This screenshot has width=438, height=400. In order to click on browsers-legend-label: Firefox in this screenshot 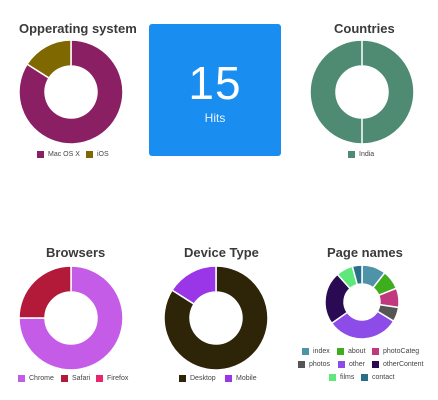, I will do `click(118, 378)`.